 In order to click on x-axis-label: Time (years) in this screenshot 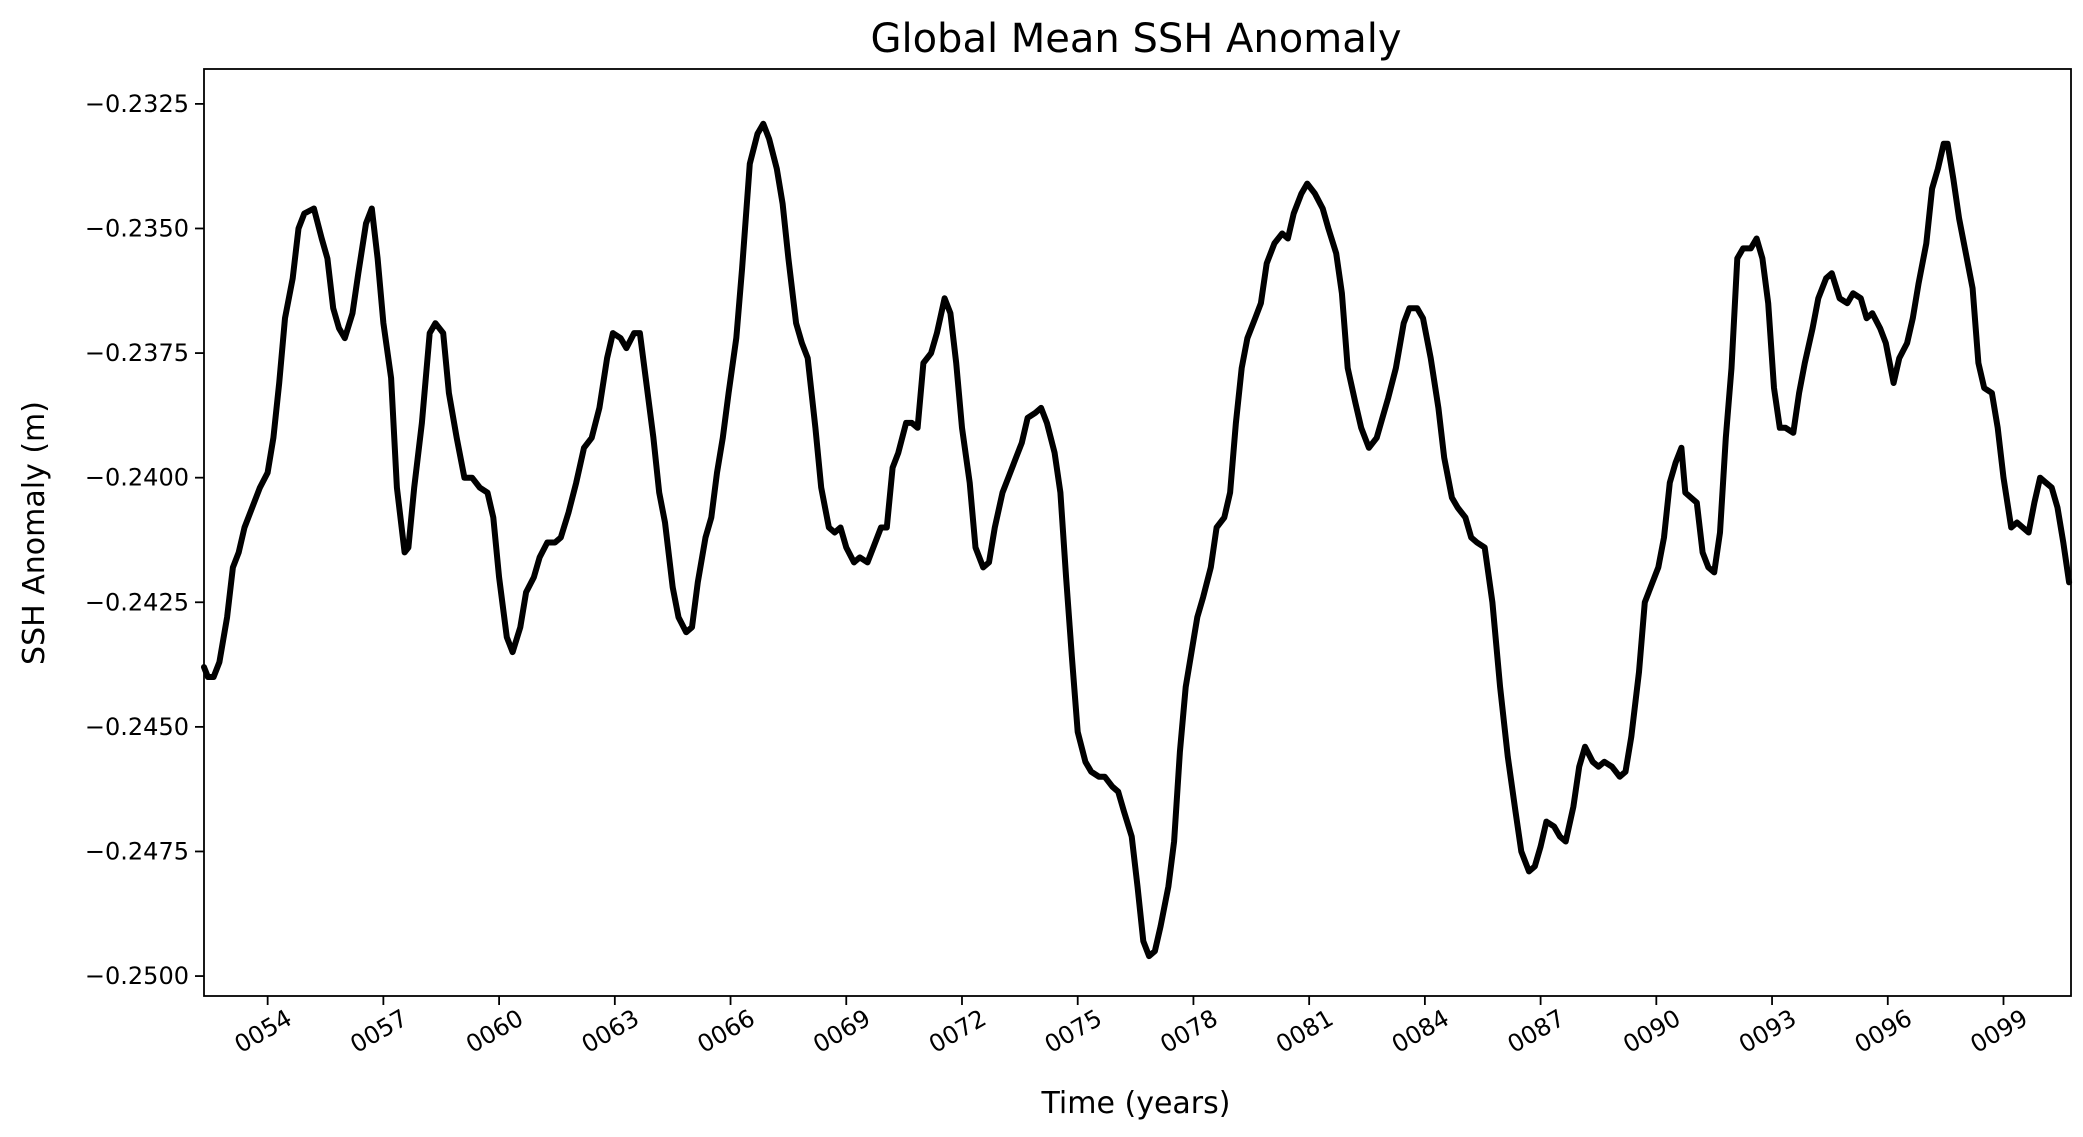, I will do `click(1136, 1103)`.